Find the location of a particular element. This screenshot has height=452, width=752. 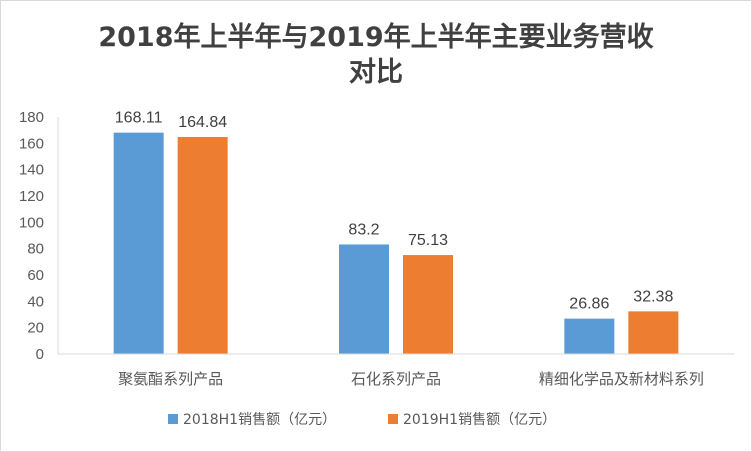

data-label-series-2-1: 164.84 is located at coordinates (202, 122).